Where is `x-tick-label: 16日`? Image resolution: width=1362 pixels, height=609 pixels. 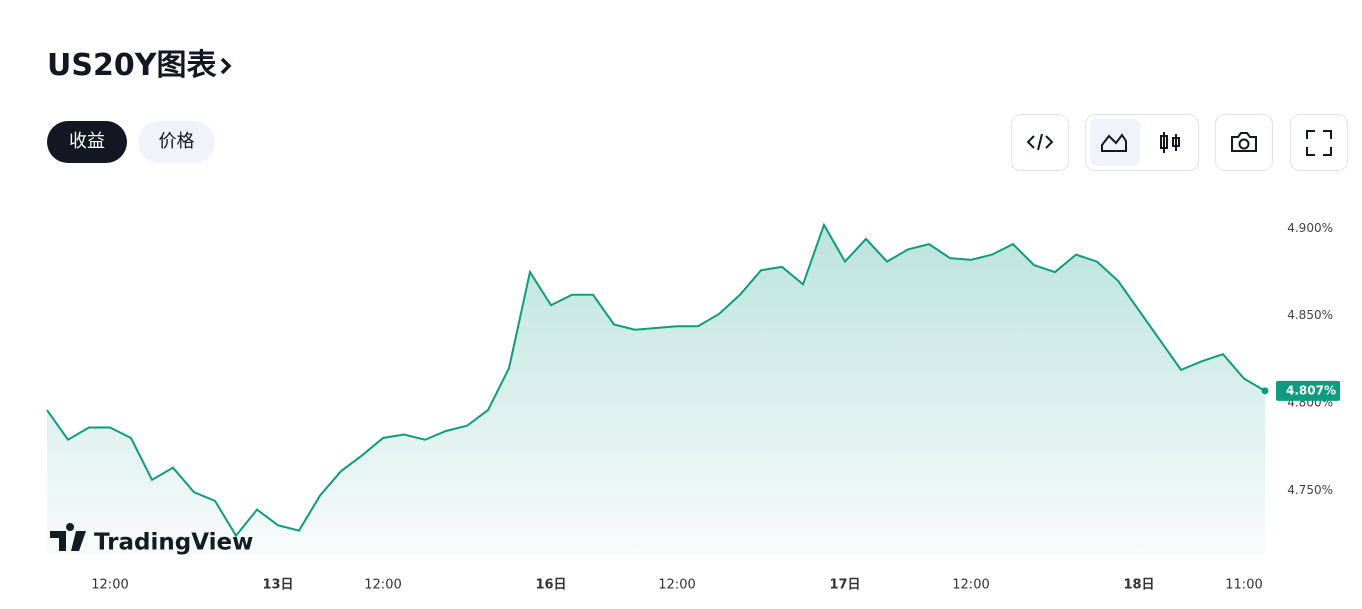 x-tick-label: 16日 is located at coordinates (550, 585).